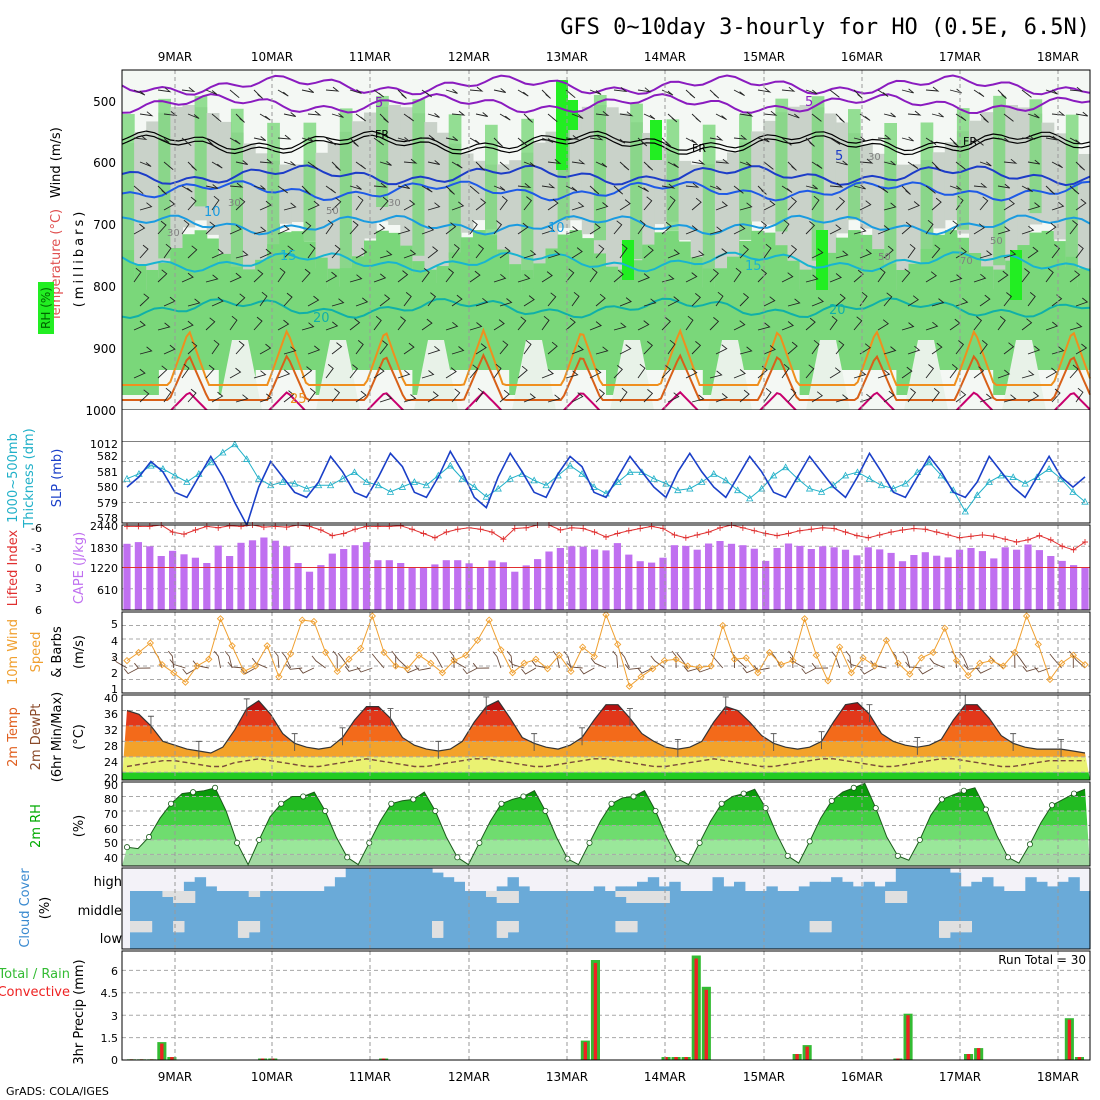 The image size is (1100, 1100). Describe the element at coordinates (394, 203) in the screenshot. I see `rh-label: 30` at that location.